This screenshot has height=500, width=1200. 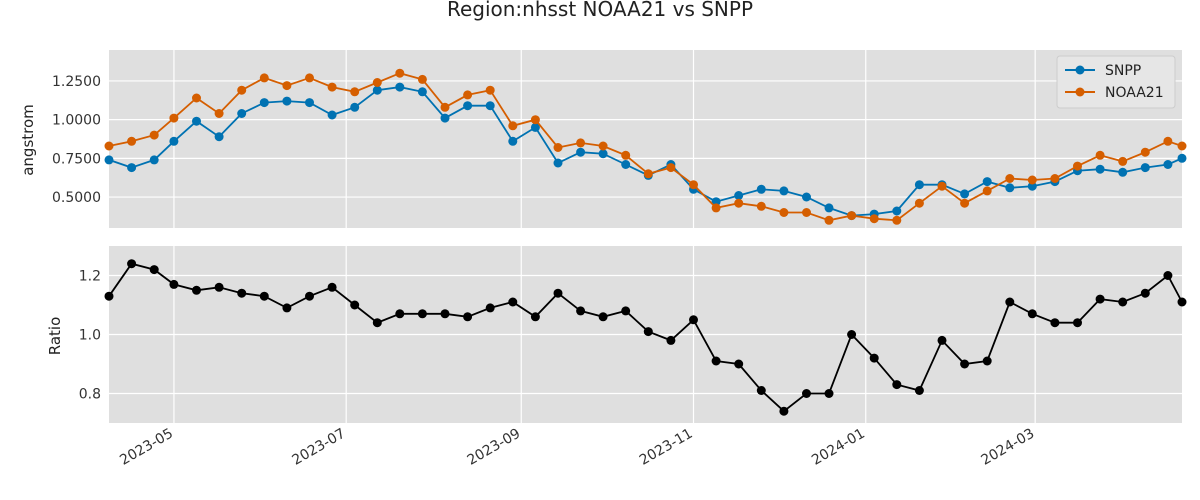 What do you see at coordinates (1116, 82) in the screenshot?
I see `legend: SNPP NOAA21` at bounding box center [1116, 82].